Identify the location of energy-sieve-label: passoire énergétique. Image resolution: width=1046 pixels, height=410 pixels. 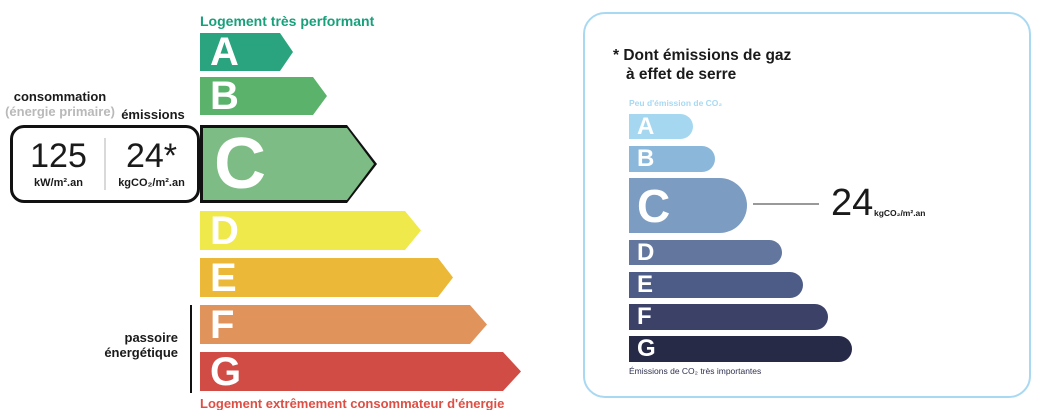
(128, 345).